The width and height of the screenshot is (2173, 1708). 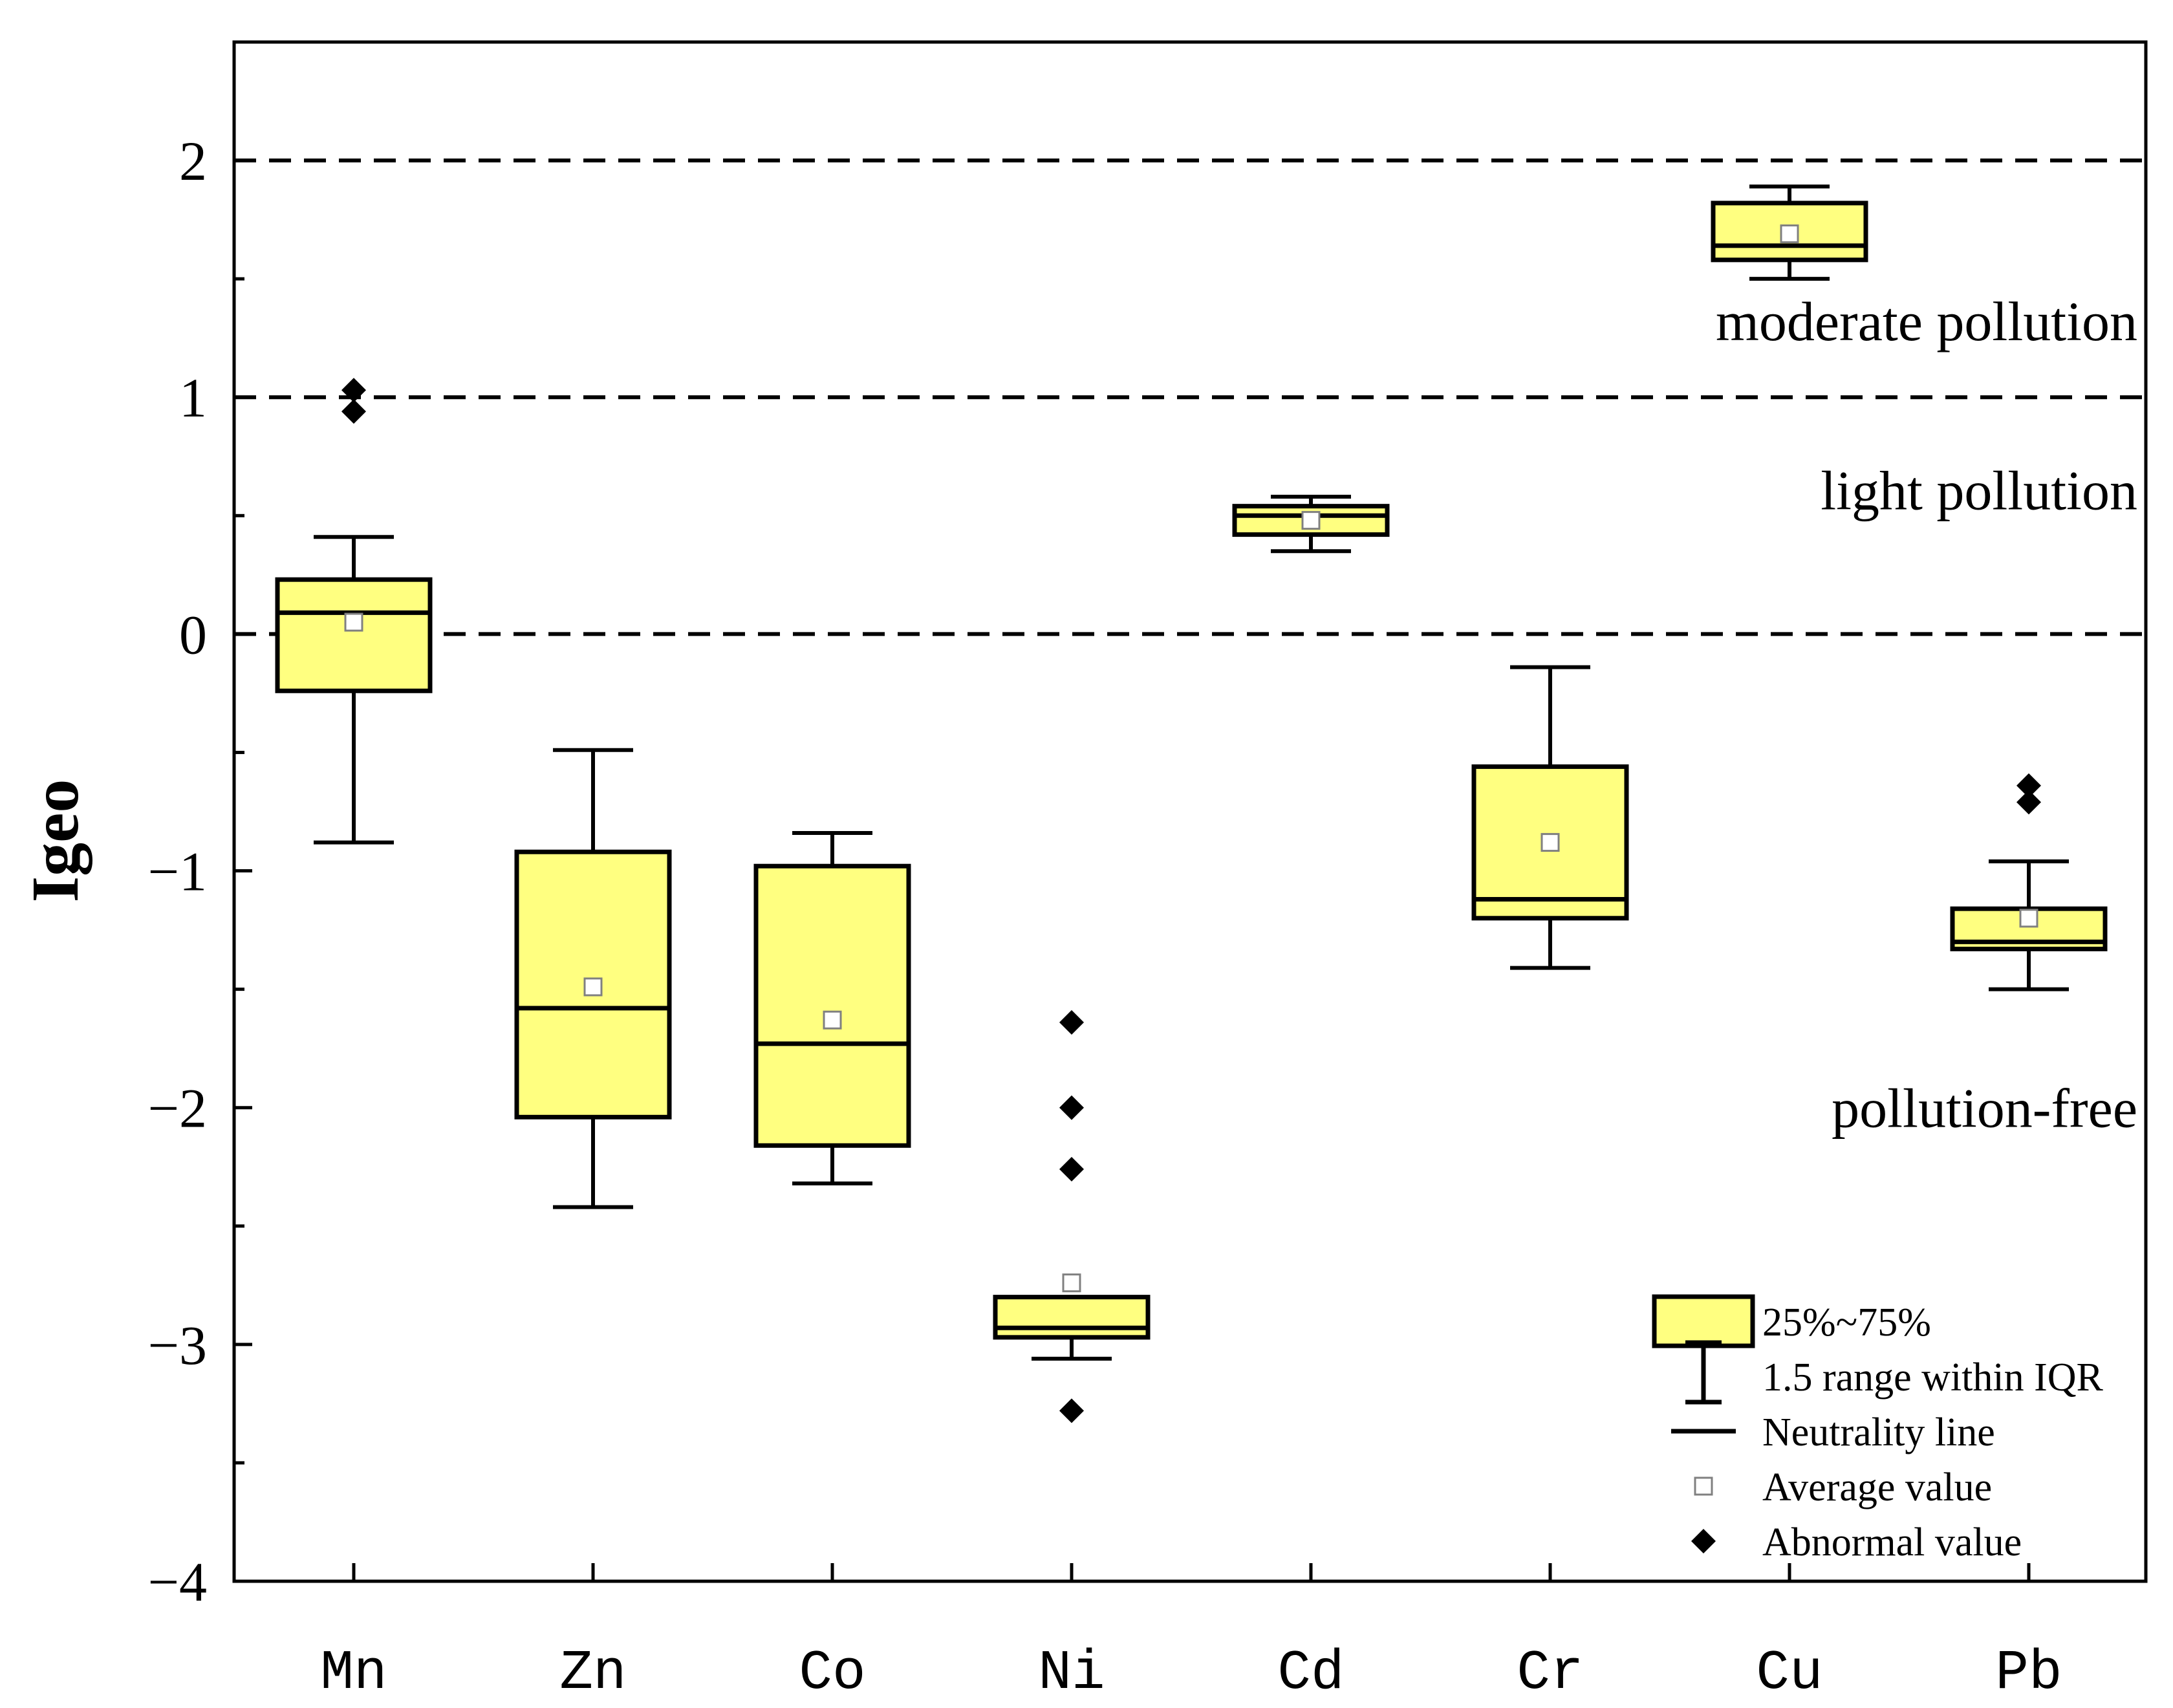 I want to click on zone-label: moderate pollution, so click(x=1926, y=321).